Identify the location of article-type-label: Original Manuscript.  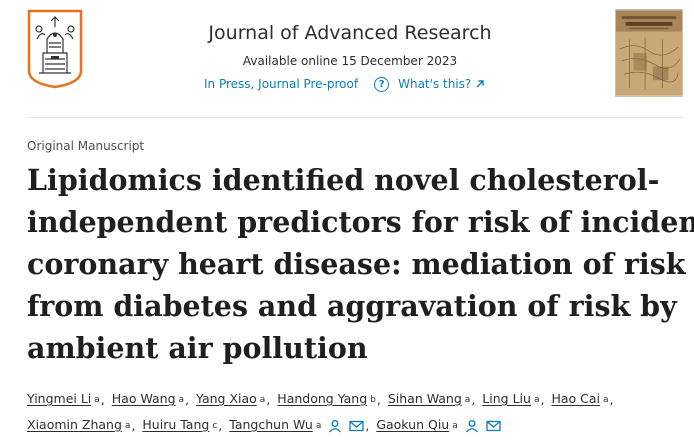
(86, 146).